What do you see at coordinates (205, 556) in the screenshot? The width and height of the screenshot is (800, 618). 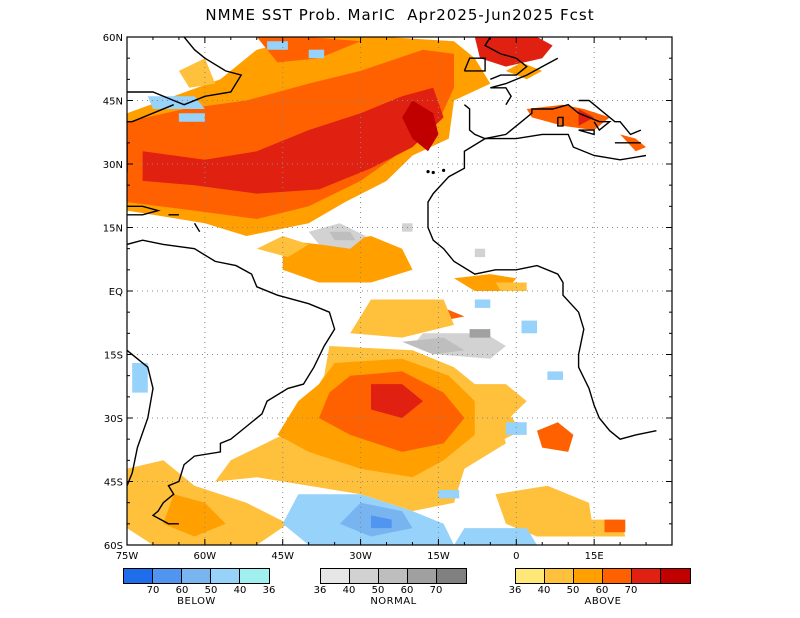 I see `lon-label: 60W` at bounding box center [205, 556].